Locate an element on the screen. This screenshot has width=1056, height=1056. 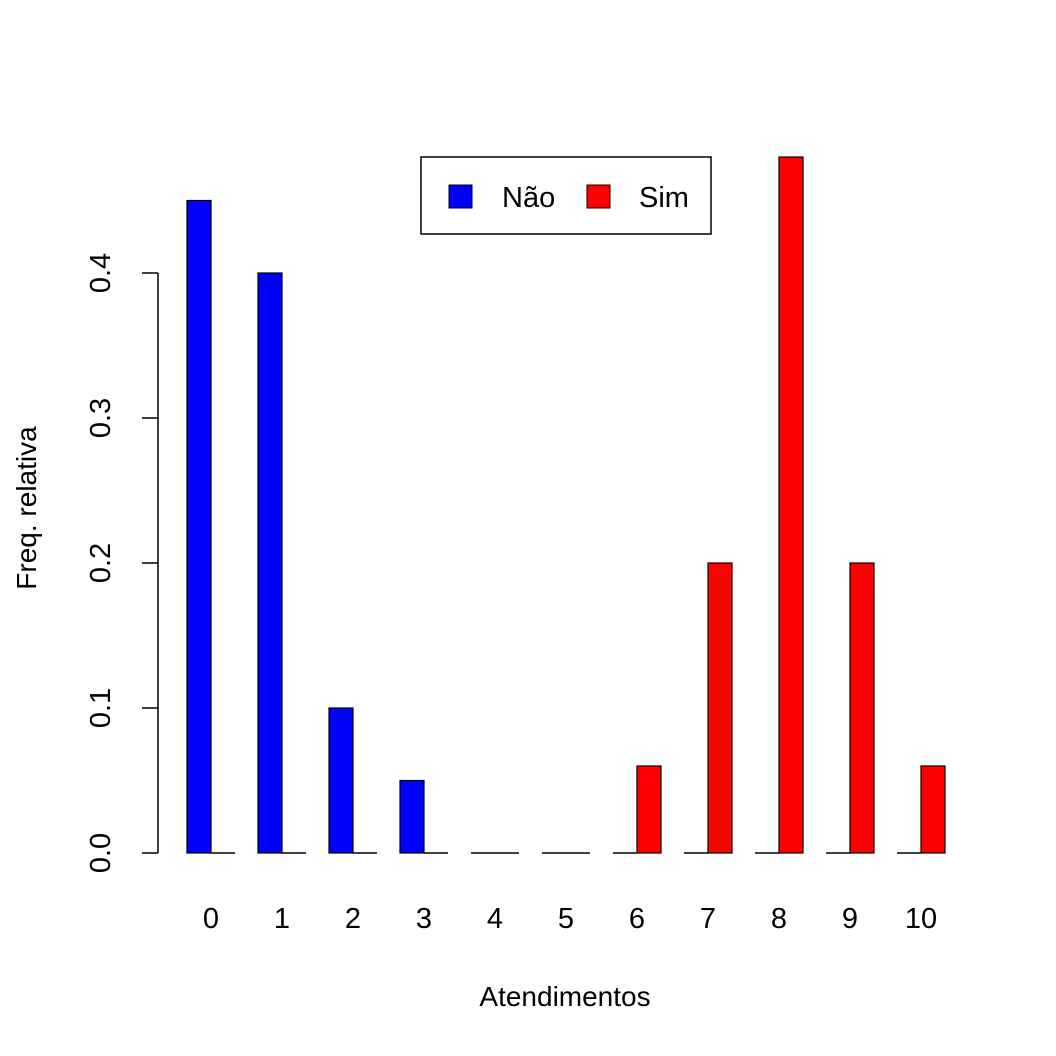
legend-label-nao: Não is located at coordinates (528, 198).